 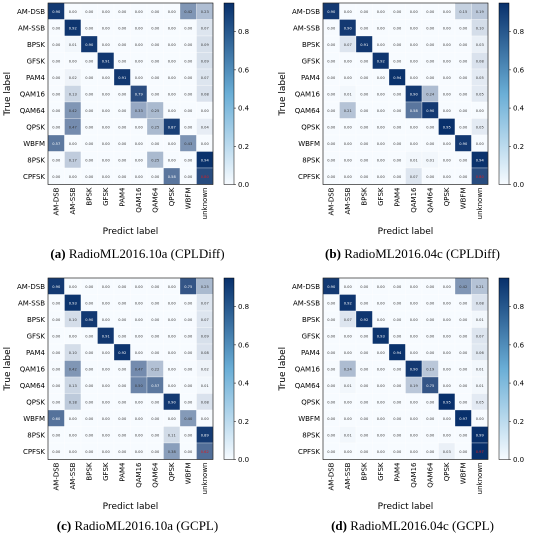 What do you see at coordinates (464, 199) in the screenshot?
I see `x-tick-label: WBFM` at bounding box center [464, 199].